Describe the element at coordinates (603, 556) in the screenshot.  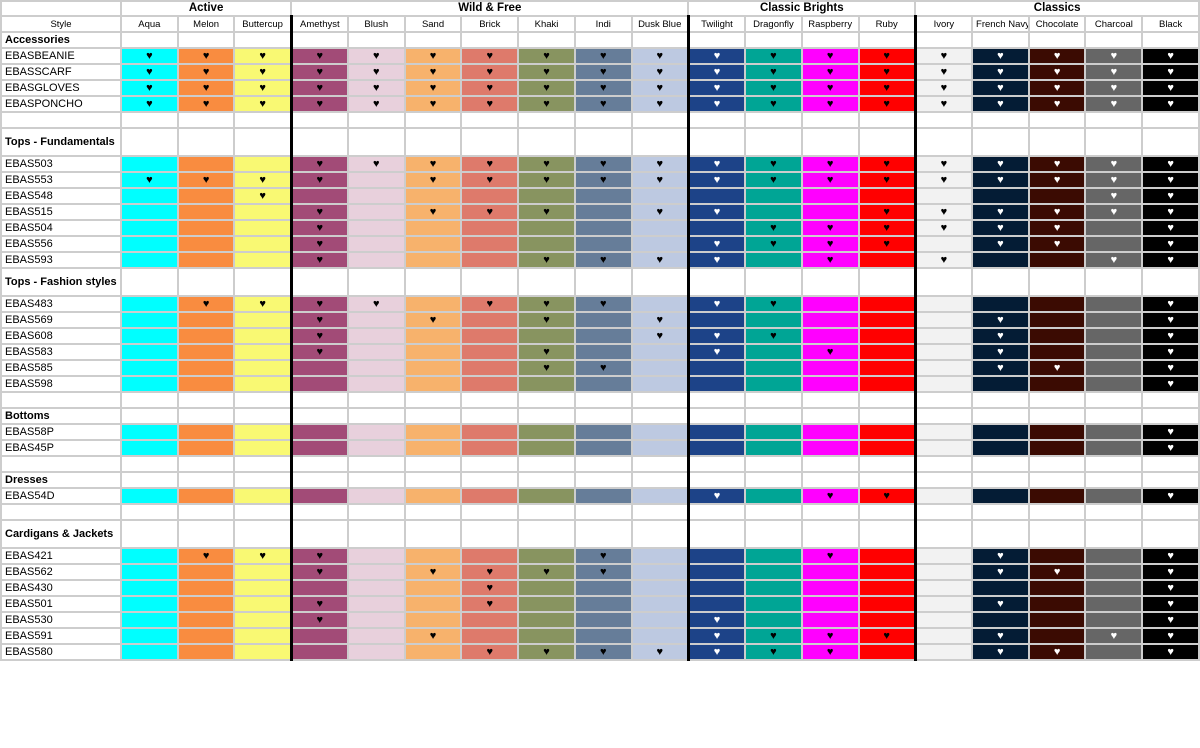
I see `cell-indi: ♥` at that location.